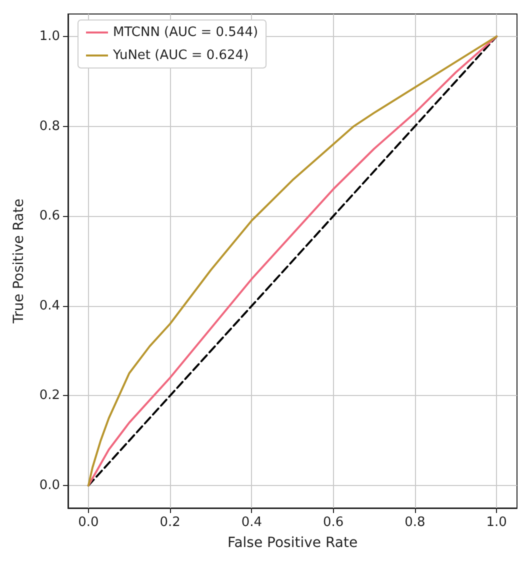 This screenshot has height=564, width=521. Describe the element at coordinates (170, 522) in the screenshot. I see `x-tick-label: 0.2` at that location.